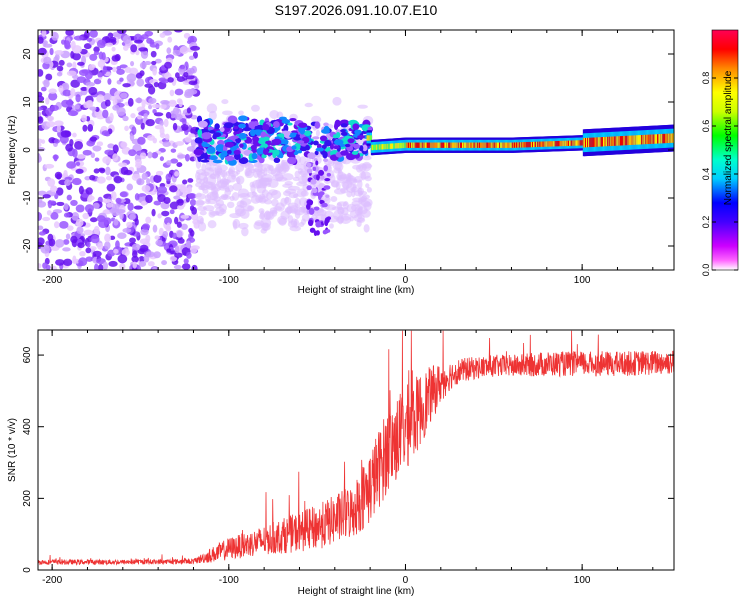 Image resolution: width=750 pixels, height=600 pixels. Describe the element at coordinates (706, 222) in the screenshot. I see `colorbar-tick-label: 0.2` at that location.